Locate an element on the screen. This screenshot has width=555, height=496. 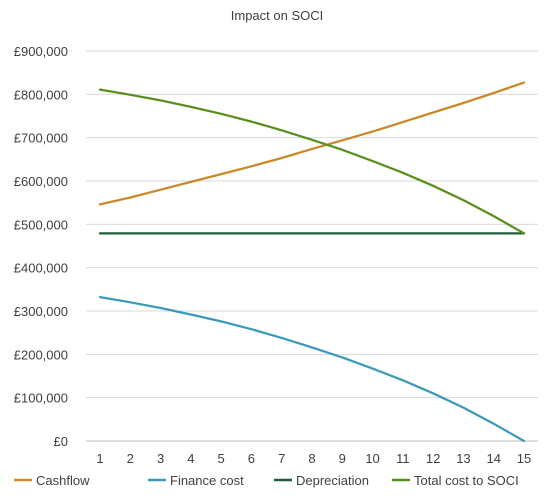
y-tick-label: £800,000 is located at coordinates (41, 94).